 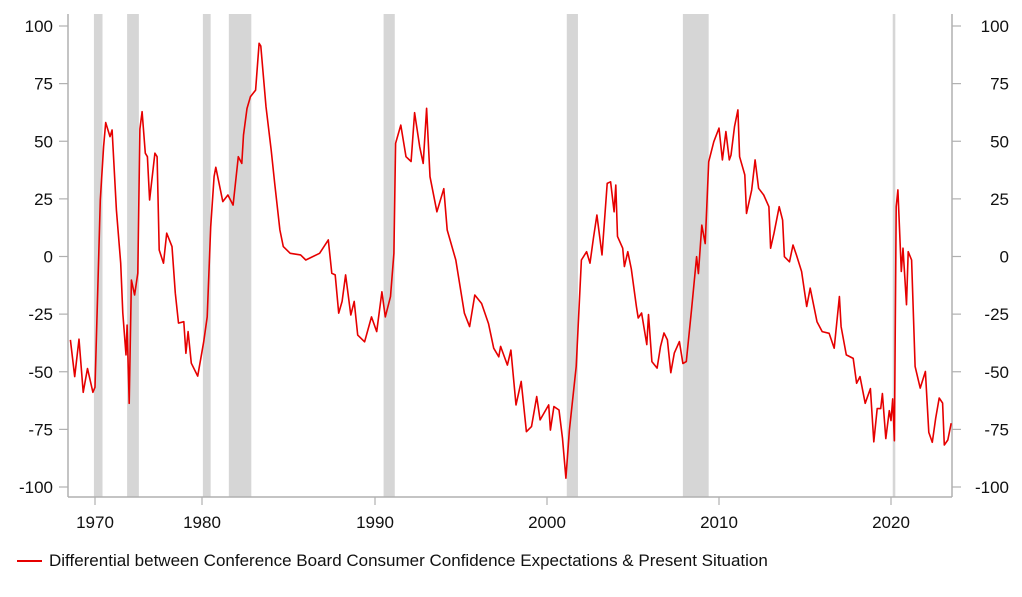 I want to click on y-tick-label-left: -50, so click(x=40, y=372).